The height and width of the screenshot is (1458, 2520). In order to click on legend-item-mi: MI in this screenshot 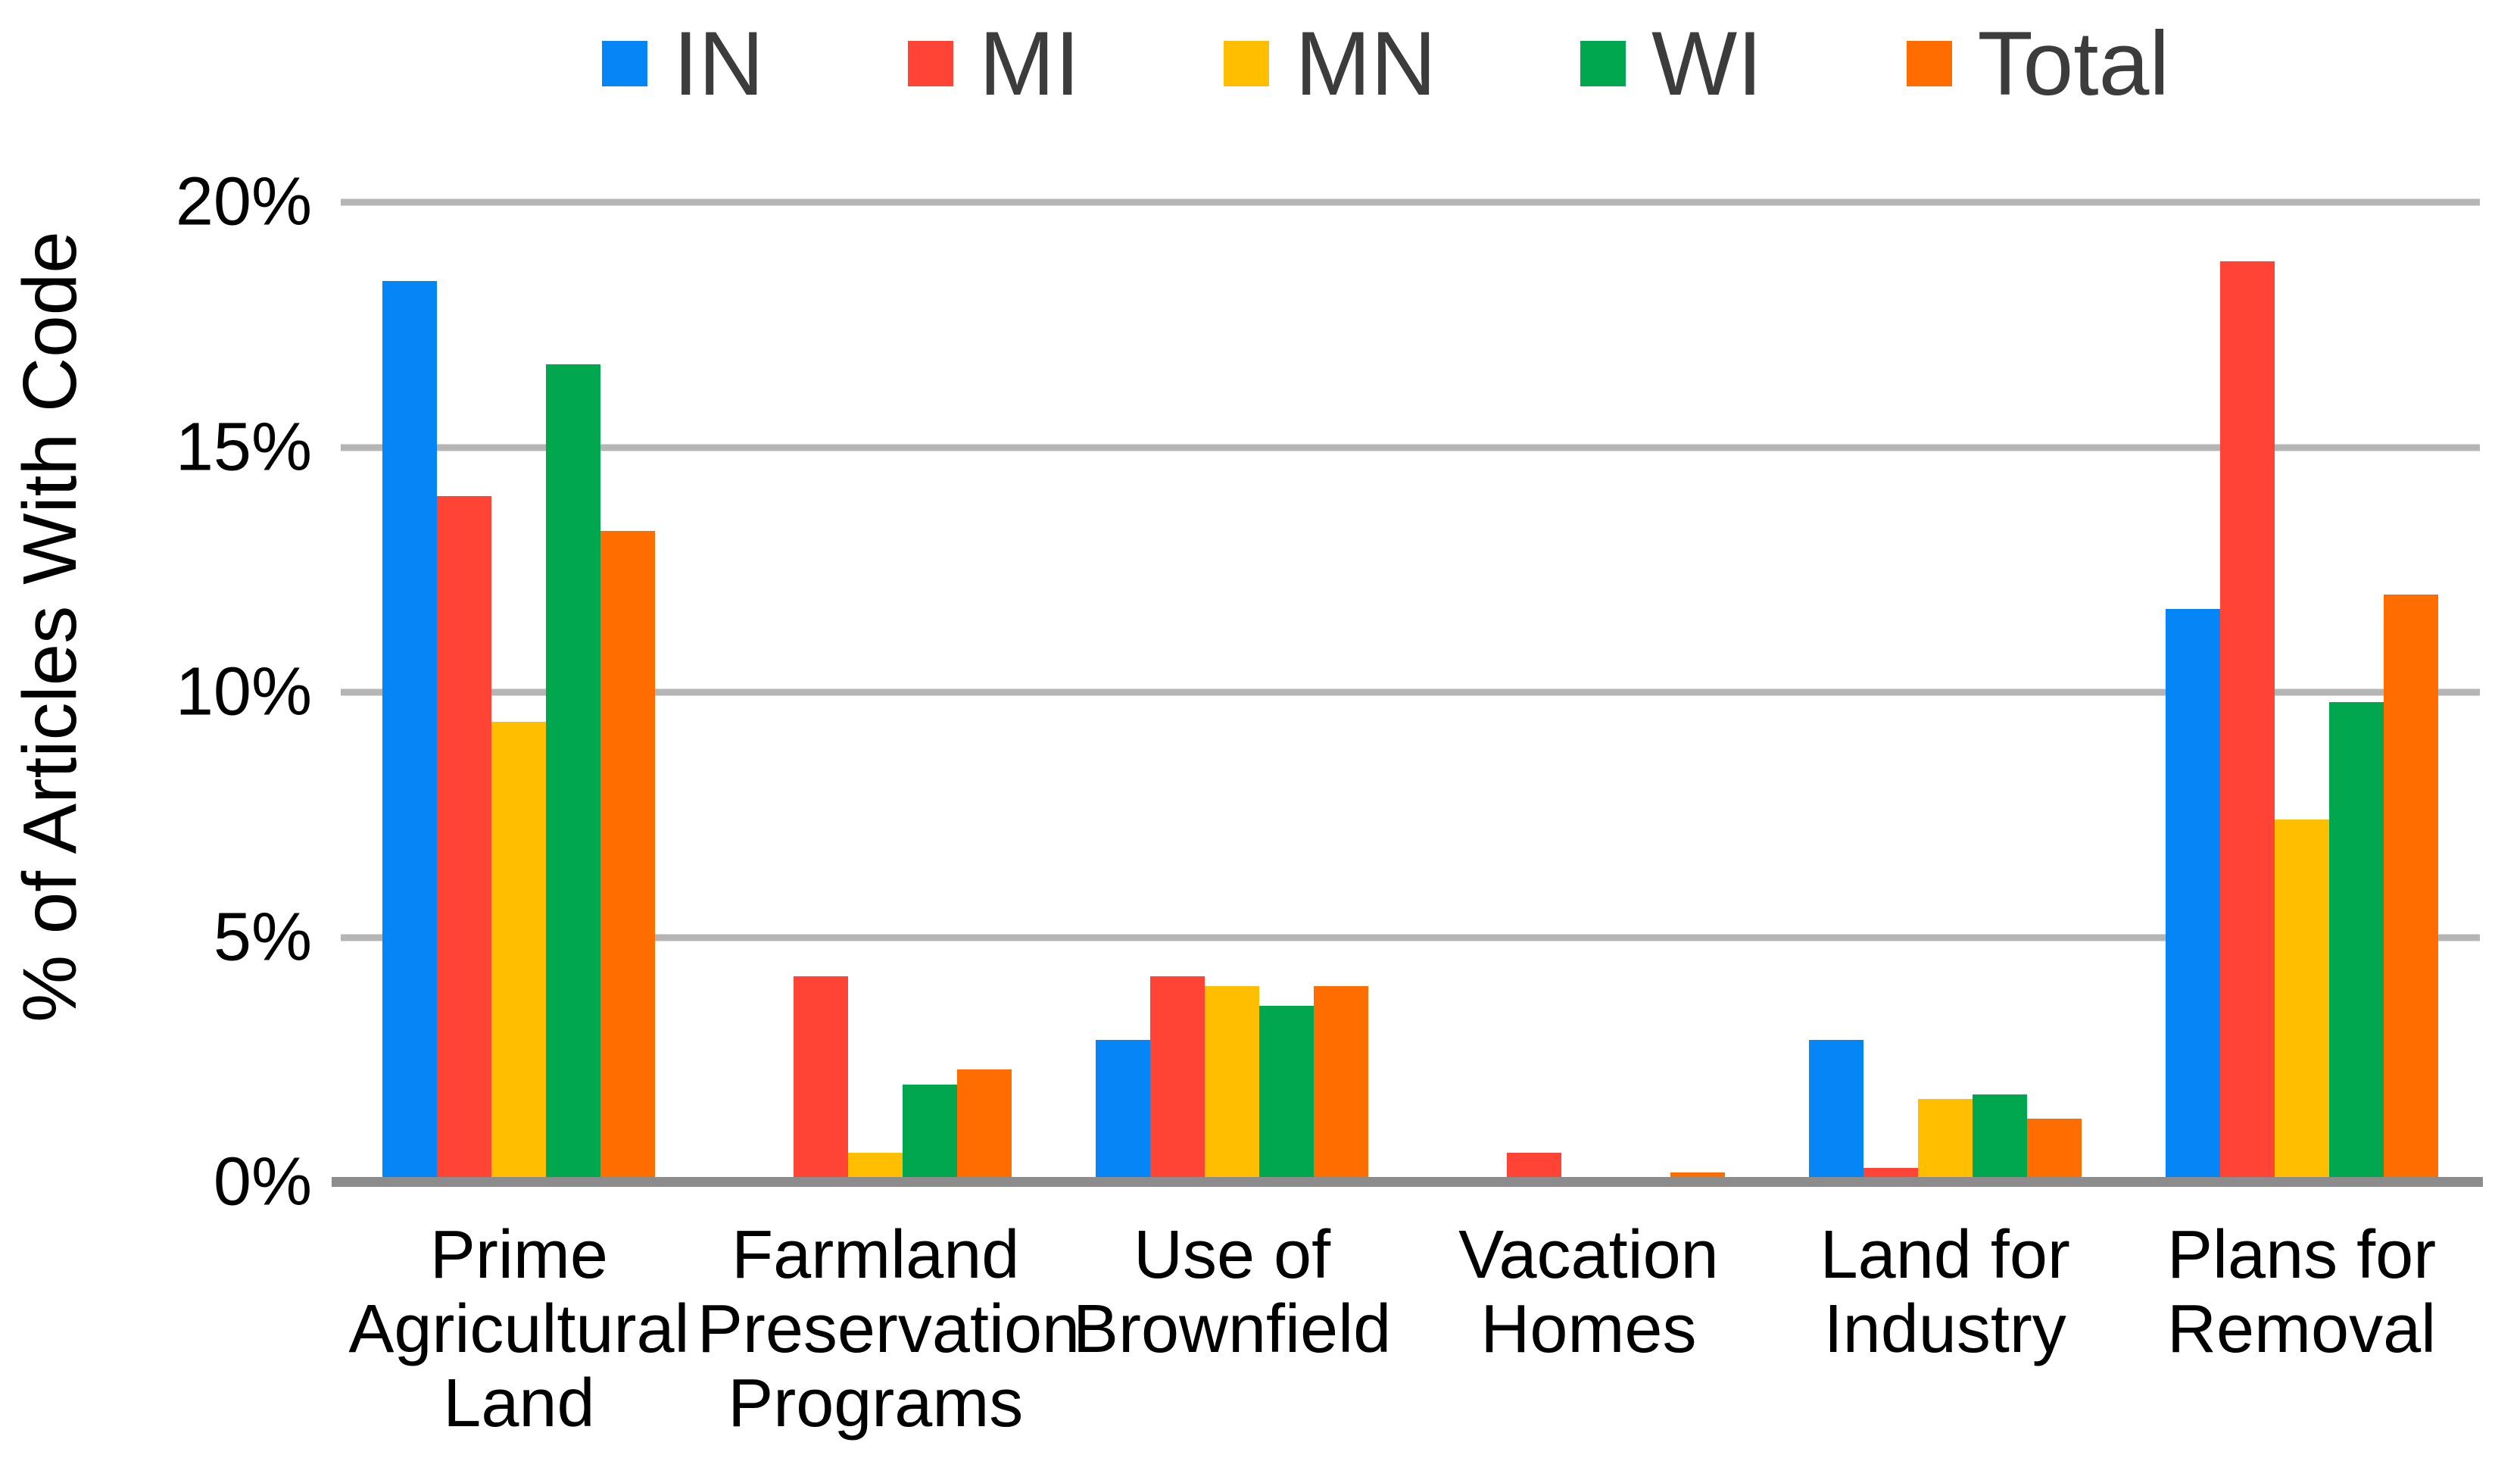, I will do `click(994, 63)`.